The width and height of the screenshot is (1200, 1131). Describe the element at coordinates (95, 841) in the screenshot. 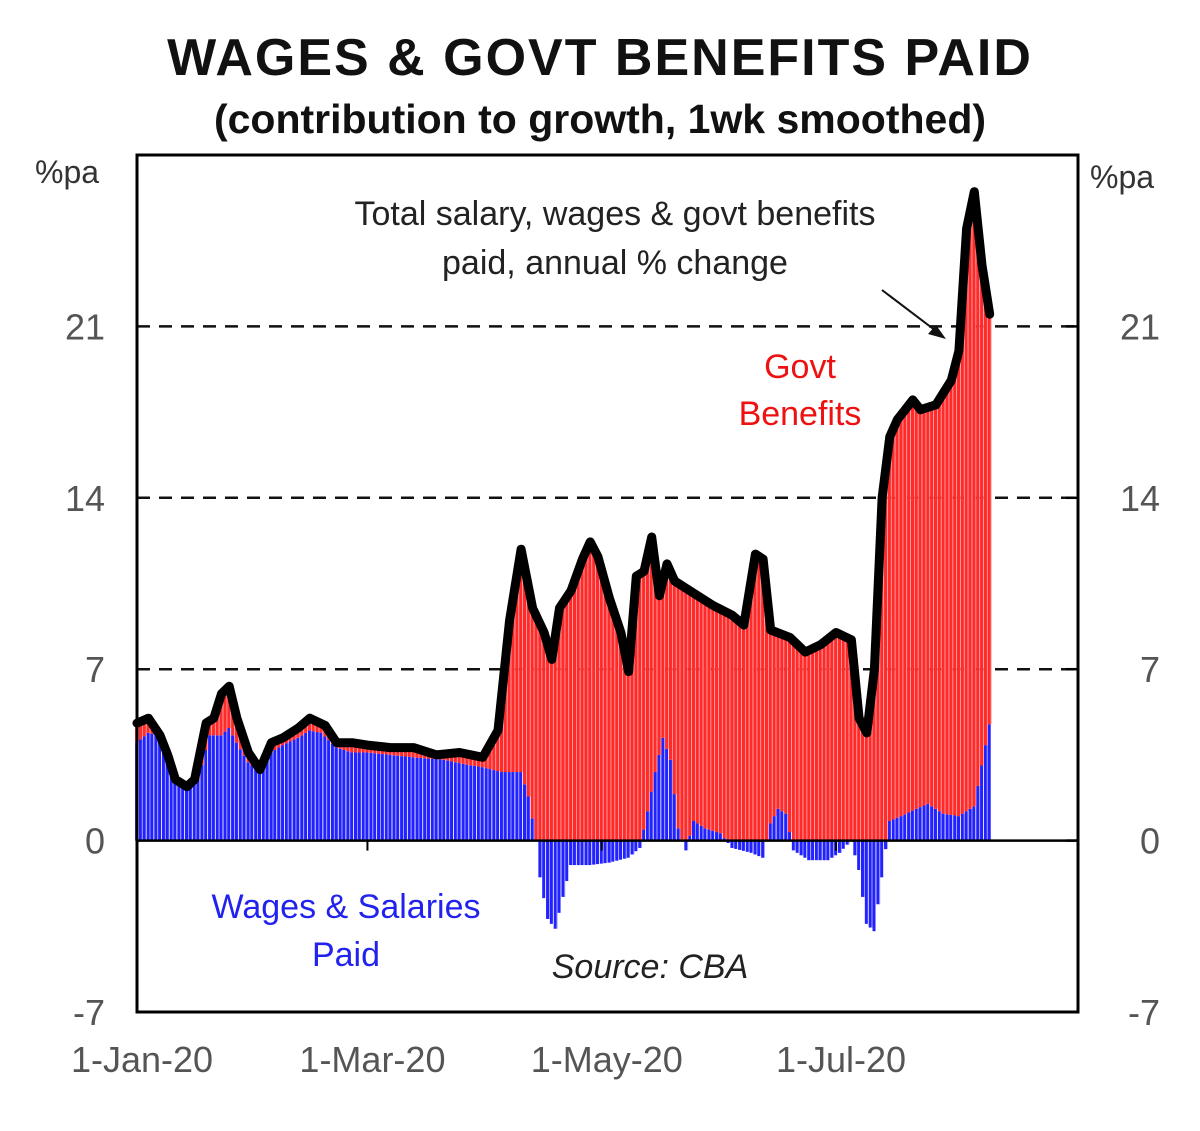

I see `y-tick-label-left: 0` at that location.